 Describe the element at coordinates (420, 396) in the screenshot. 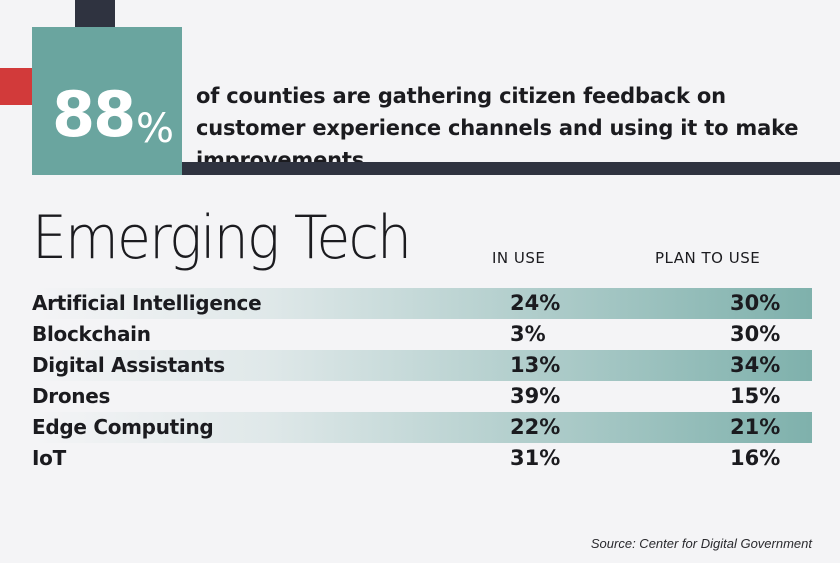

I see `table-row: Drones 39% 15%` at that location.